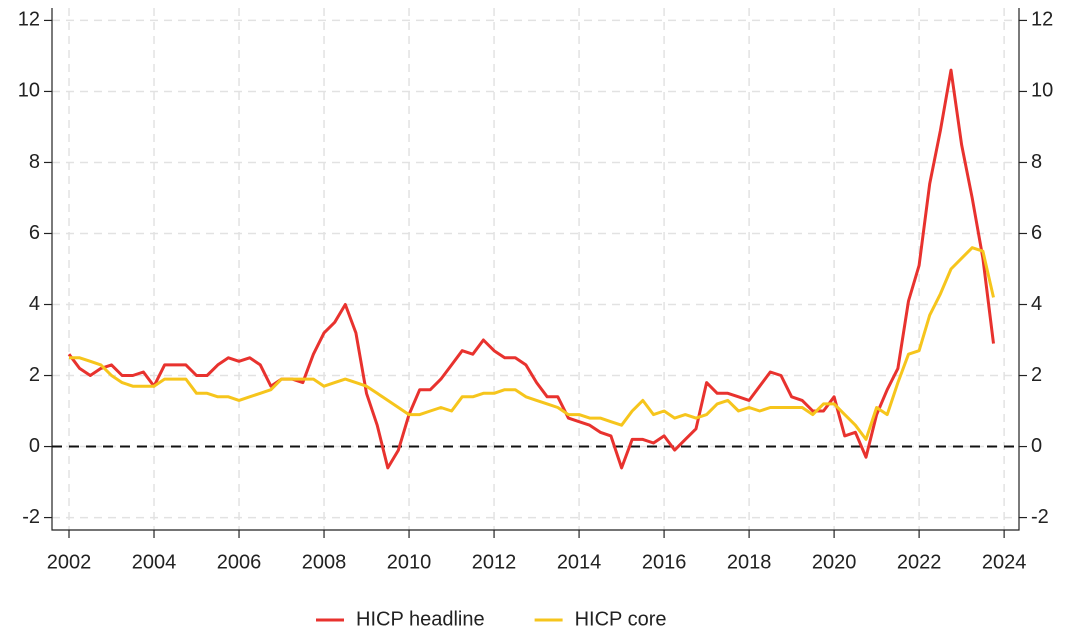  I want to click on y-tick-label: 4, so click(34, 304).